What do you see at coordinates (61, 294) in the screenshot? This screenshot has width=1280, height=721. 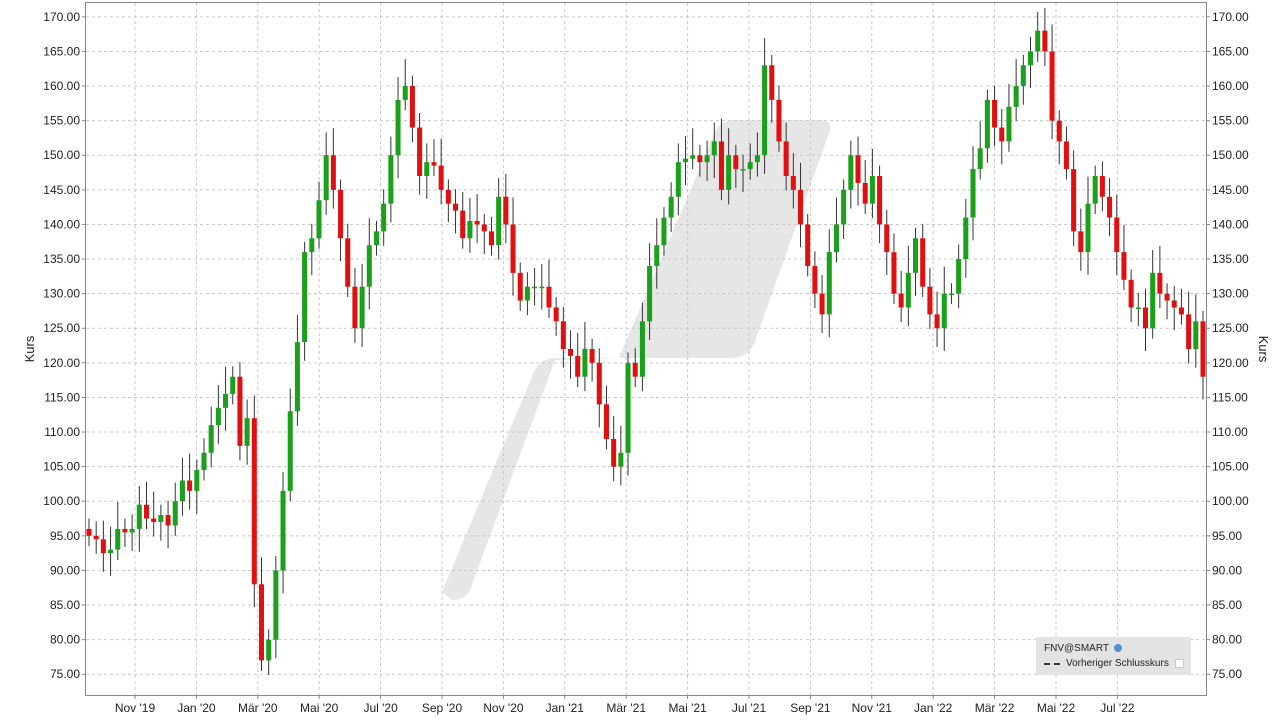 I see `y-tick-label: 130.00` at bounding box center [61, 294].